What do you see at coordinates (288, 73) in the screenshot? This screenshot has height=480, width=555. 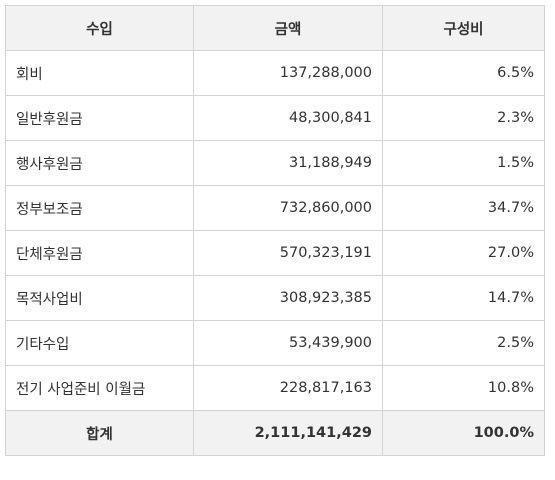 I see `row-amount: 137,288,000` at bounding box center [288, 73].